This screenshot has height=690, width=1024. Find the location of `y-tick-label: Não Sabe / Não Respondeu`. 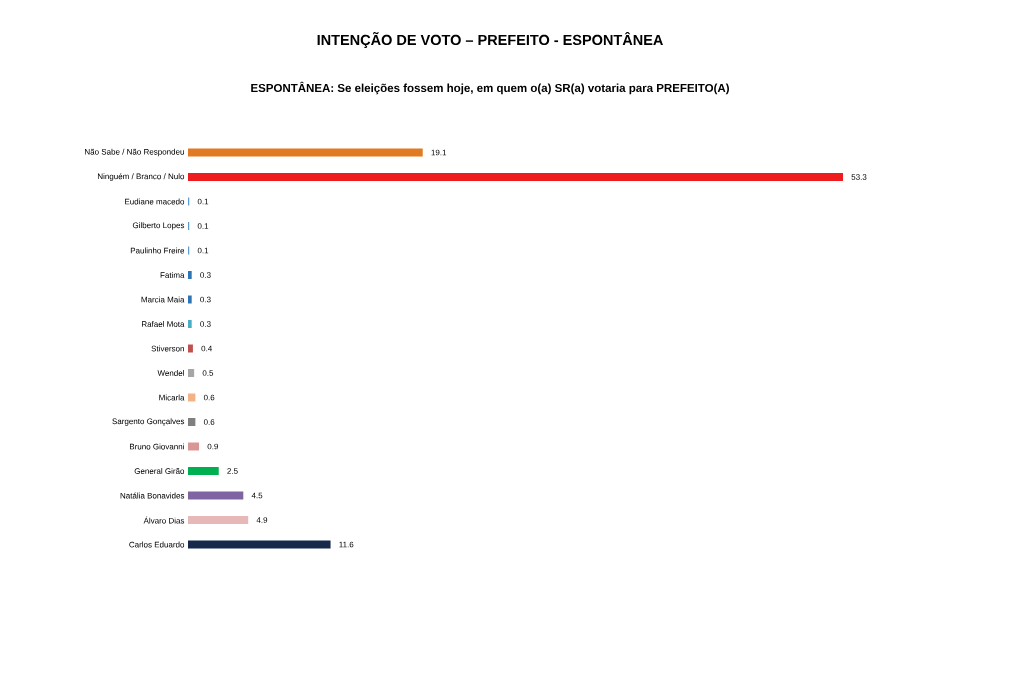

y-tick-label: Não Sabe / Não Respondeu is located at coordinates (134, 152).